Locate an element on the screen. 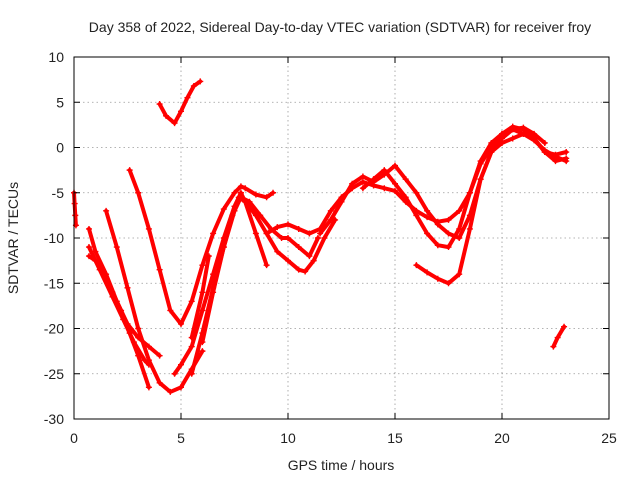 The image size is (640, 480). x-tick-label: 25 is located at coordinates (609, 438).